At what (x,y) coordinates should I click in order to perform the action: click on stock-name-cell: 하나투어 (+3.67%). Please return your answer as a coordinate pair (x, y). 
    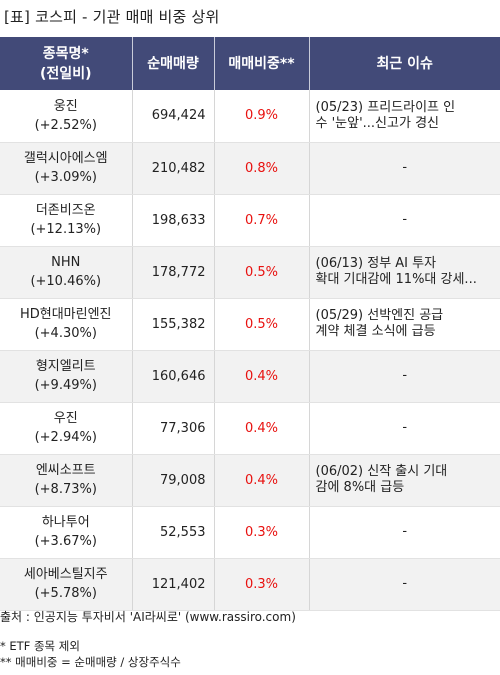
    Looking at the image, I should click on (66, 532).